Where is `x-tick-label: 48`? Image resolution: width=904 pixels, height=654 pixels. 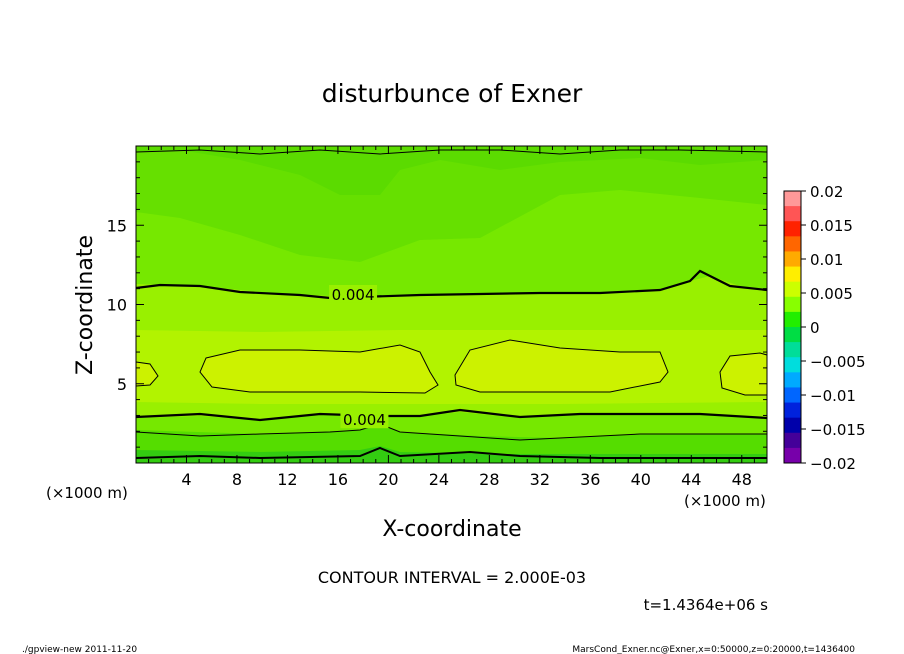
x-tick-label: 48 is located at coordinates (742, 479).